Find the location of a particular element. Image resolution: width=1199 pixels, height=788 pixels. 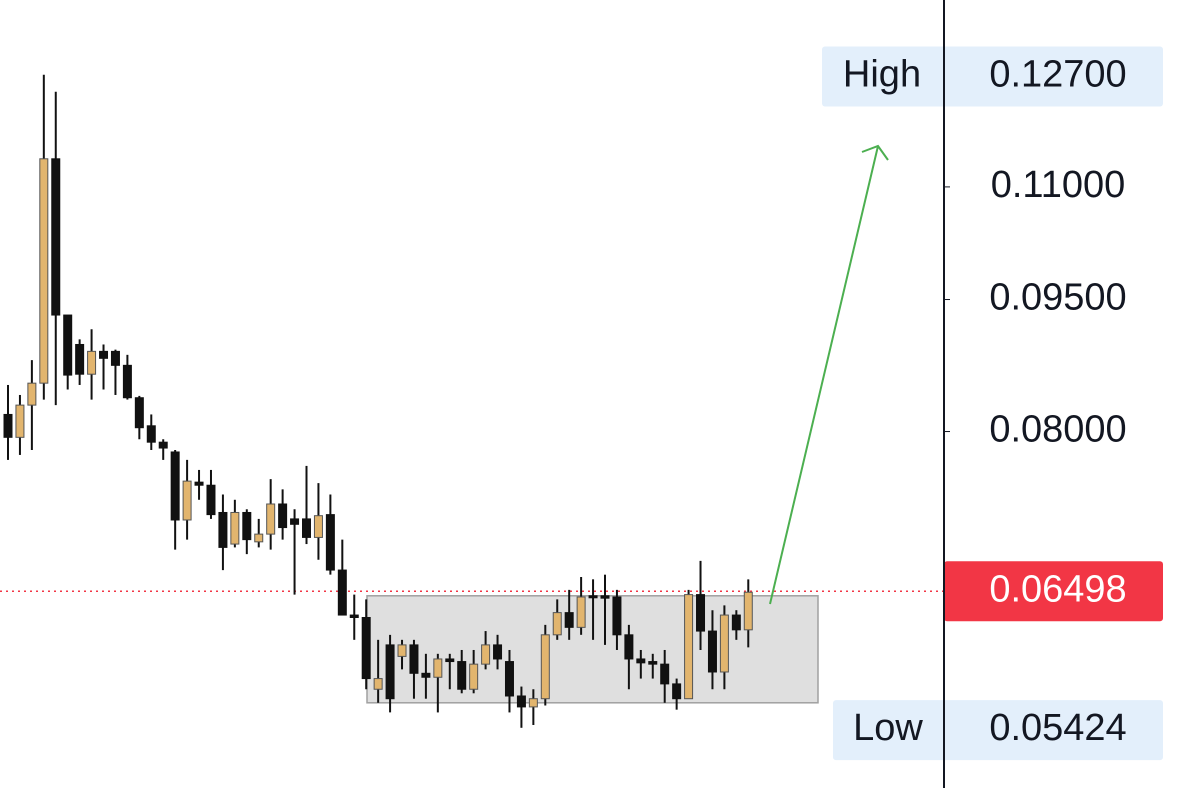

low-value: 0.05424 is located at coordinates (1057, 728).